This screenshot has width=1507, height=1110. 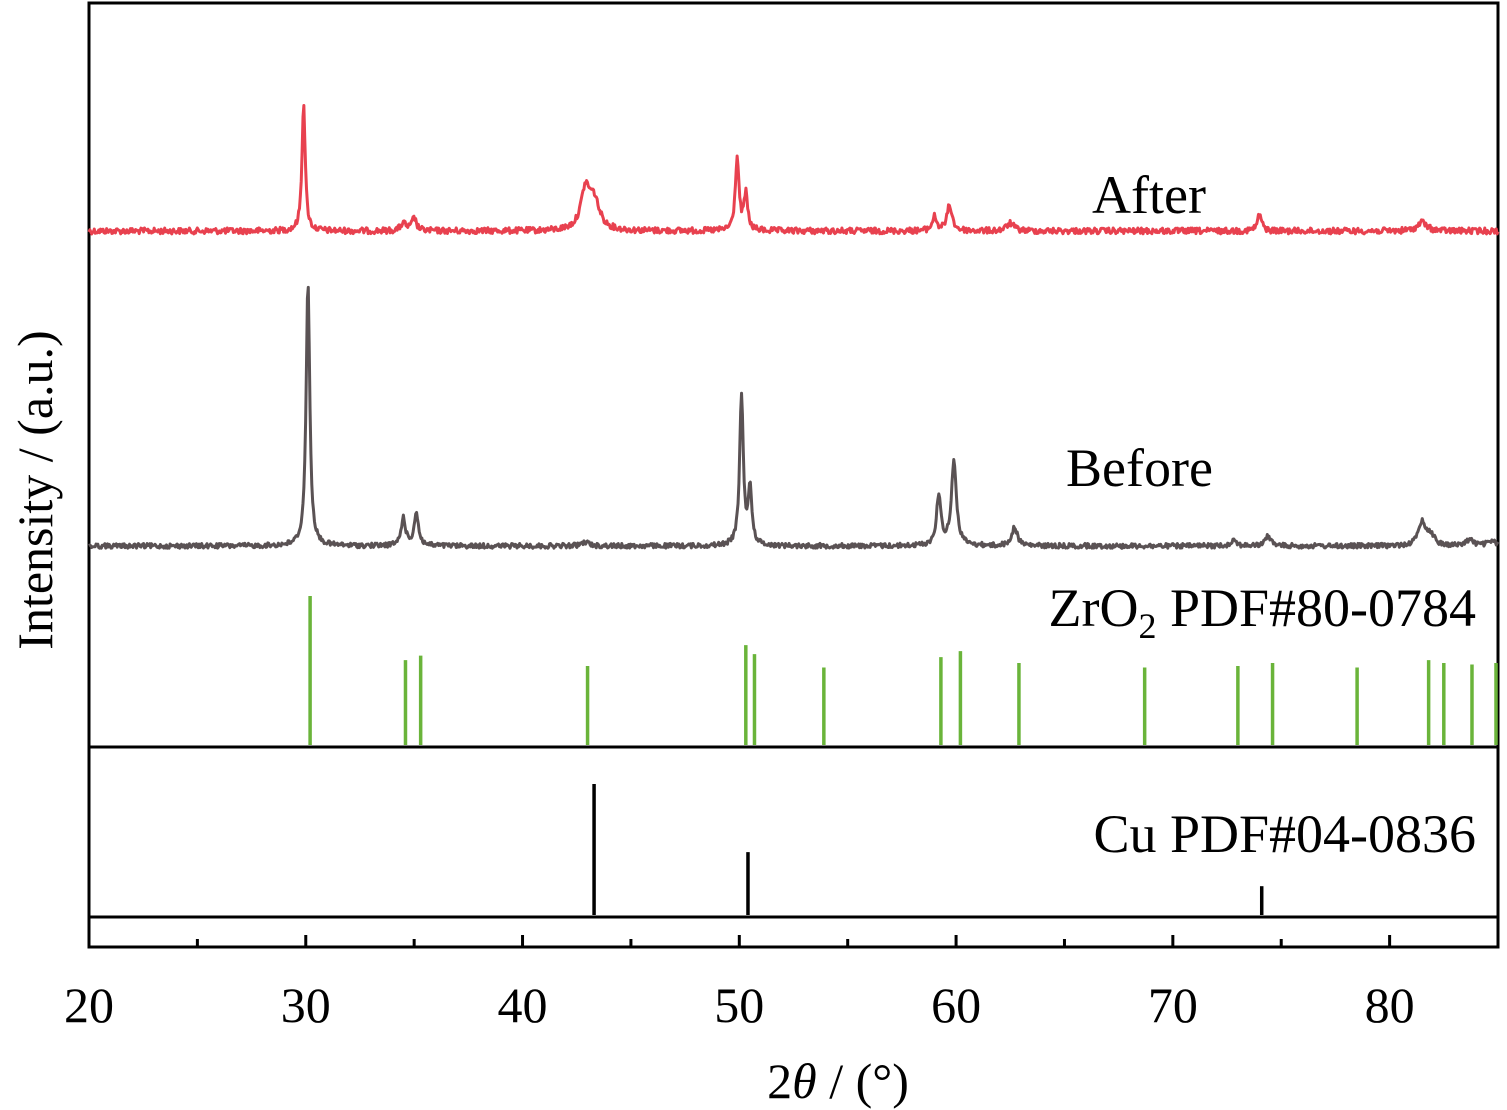 I want to click on x-axis-title-unit: / (°), so click(x=863, y=1081).